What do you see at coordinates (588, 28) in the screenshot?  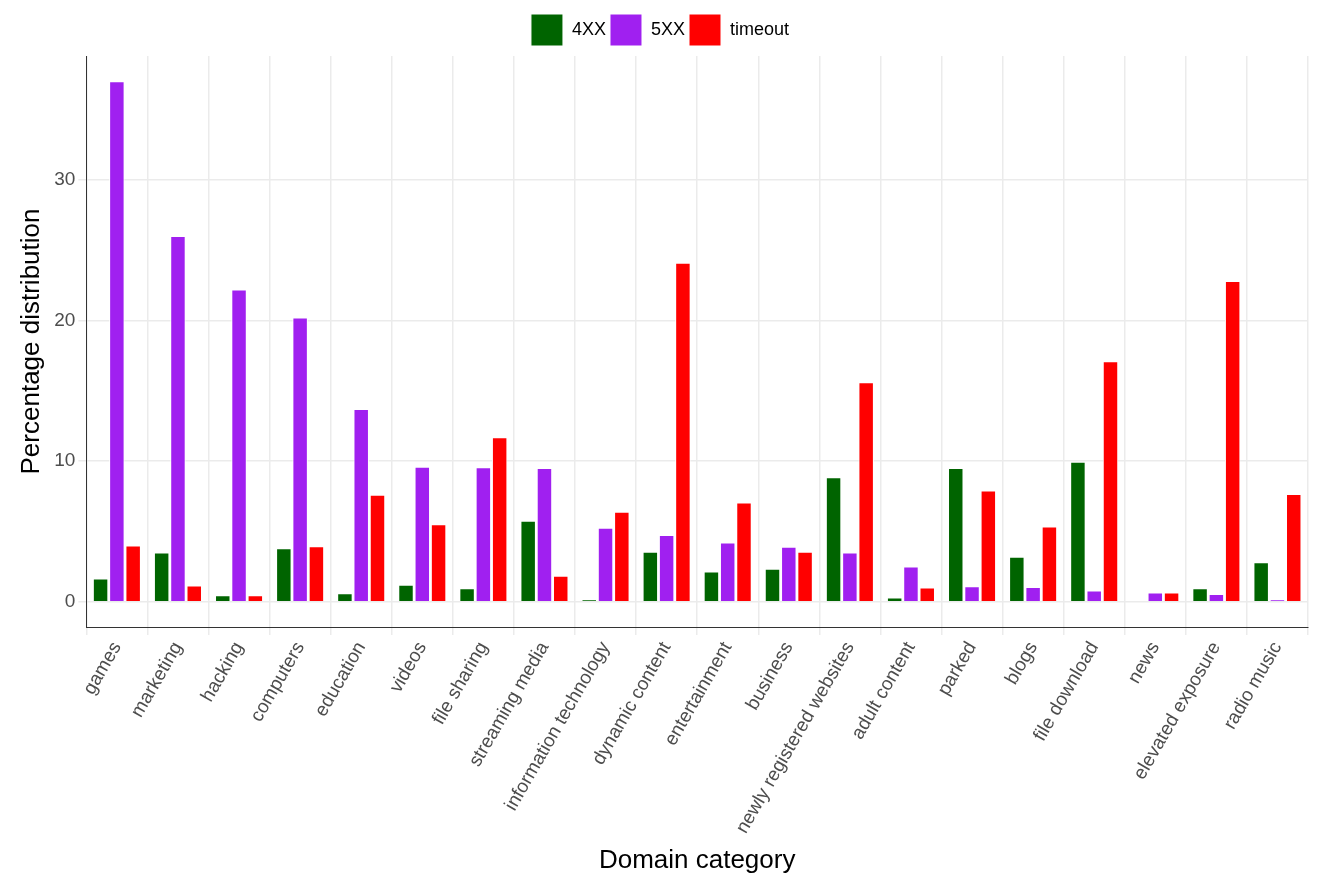 I see `legend-label: 4XX` at bounding box center [588, 28].